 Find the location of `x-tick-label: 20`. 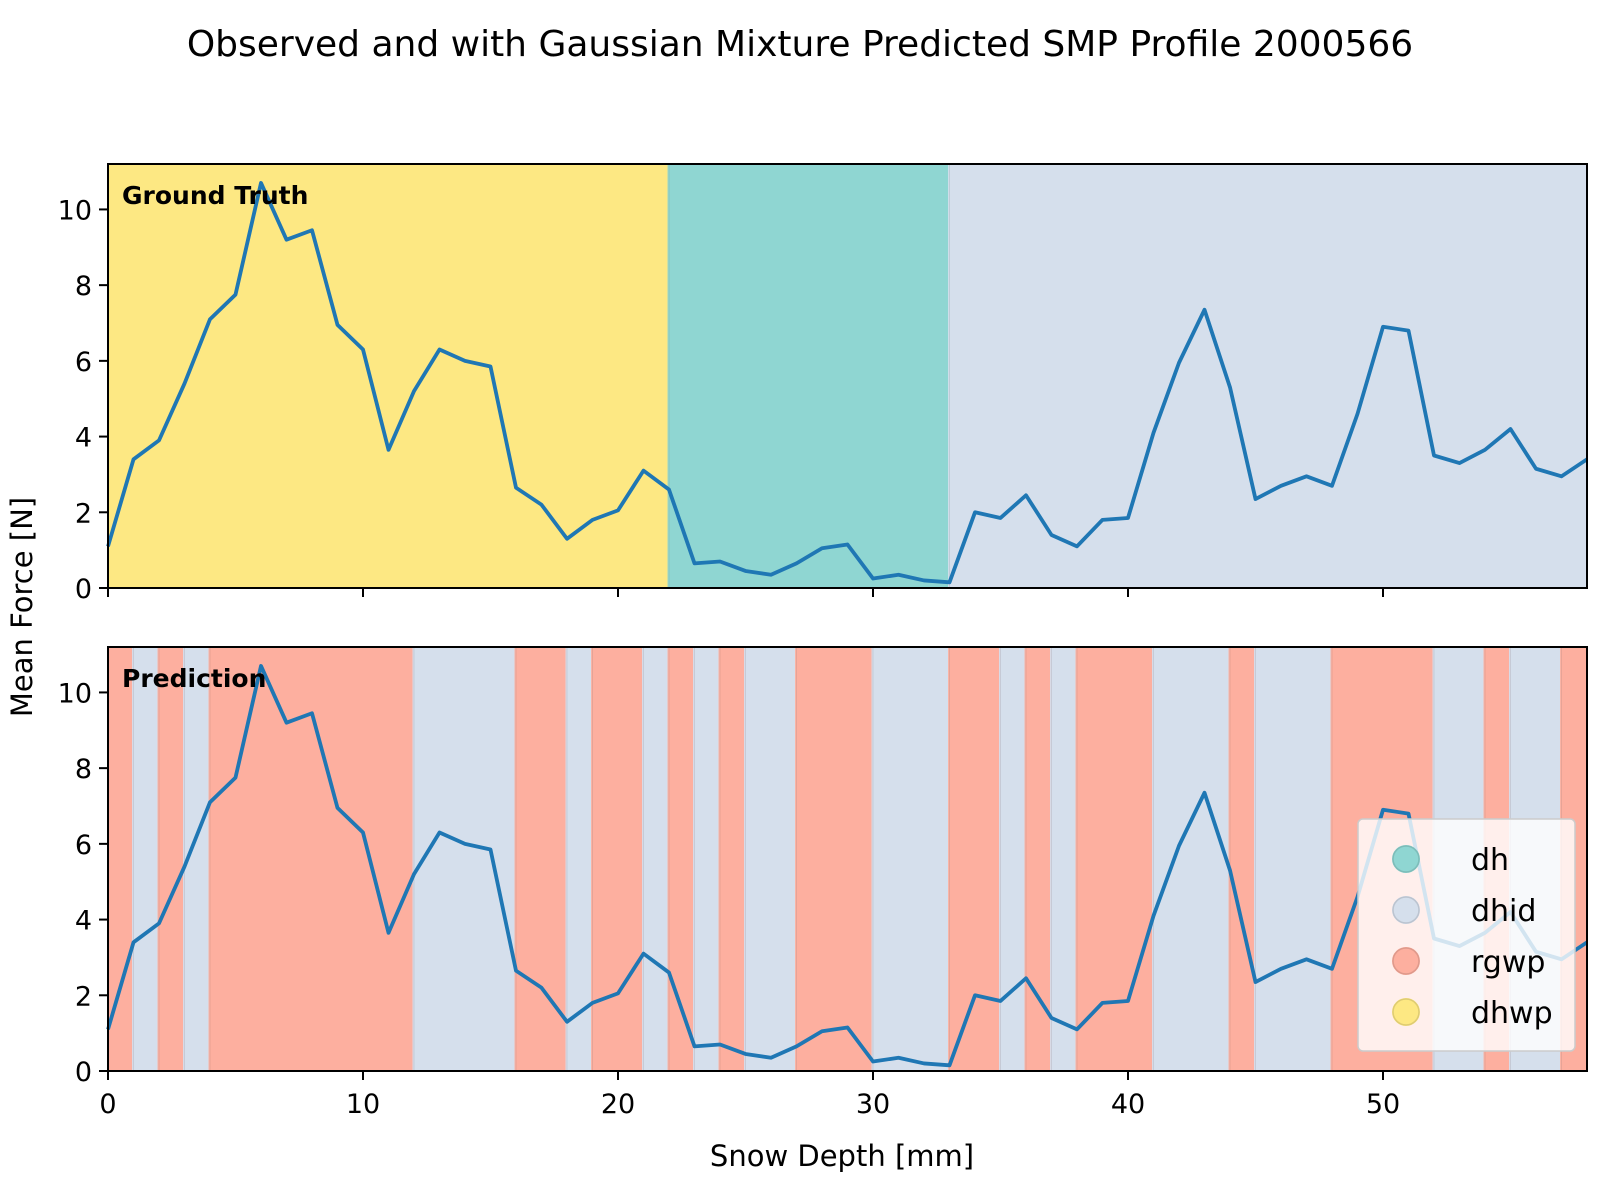

x-tick-label: 20 is located at coordinates (618, 1104).